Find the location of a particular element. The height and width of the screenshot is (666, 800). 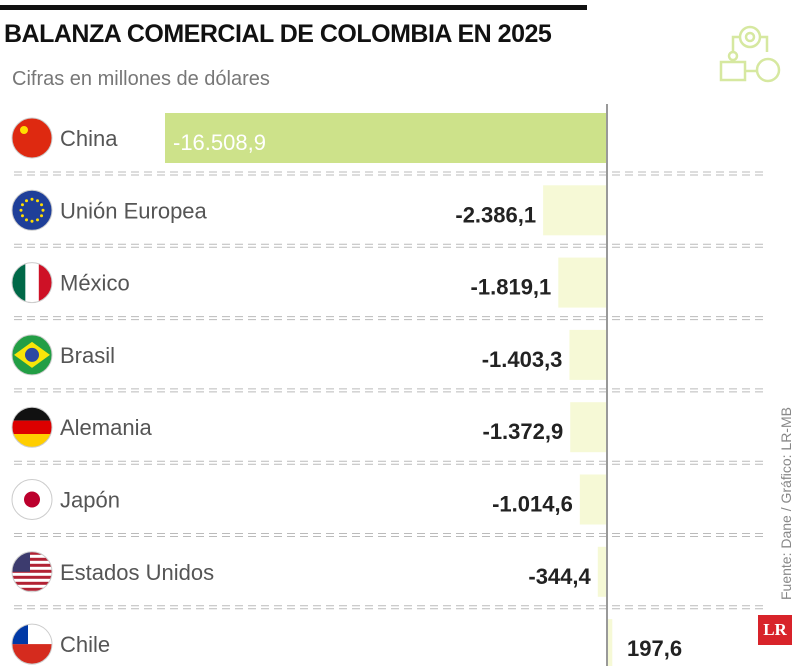

chart-title: BALANZA COMERCIAL DE COLOMBIA EN 2025 is located at coordinates (278, 34).